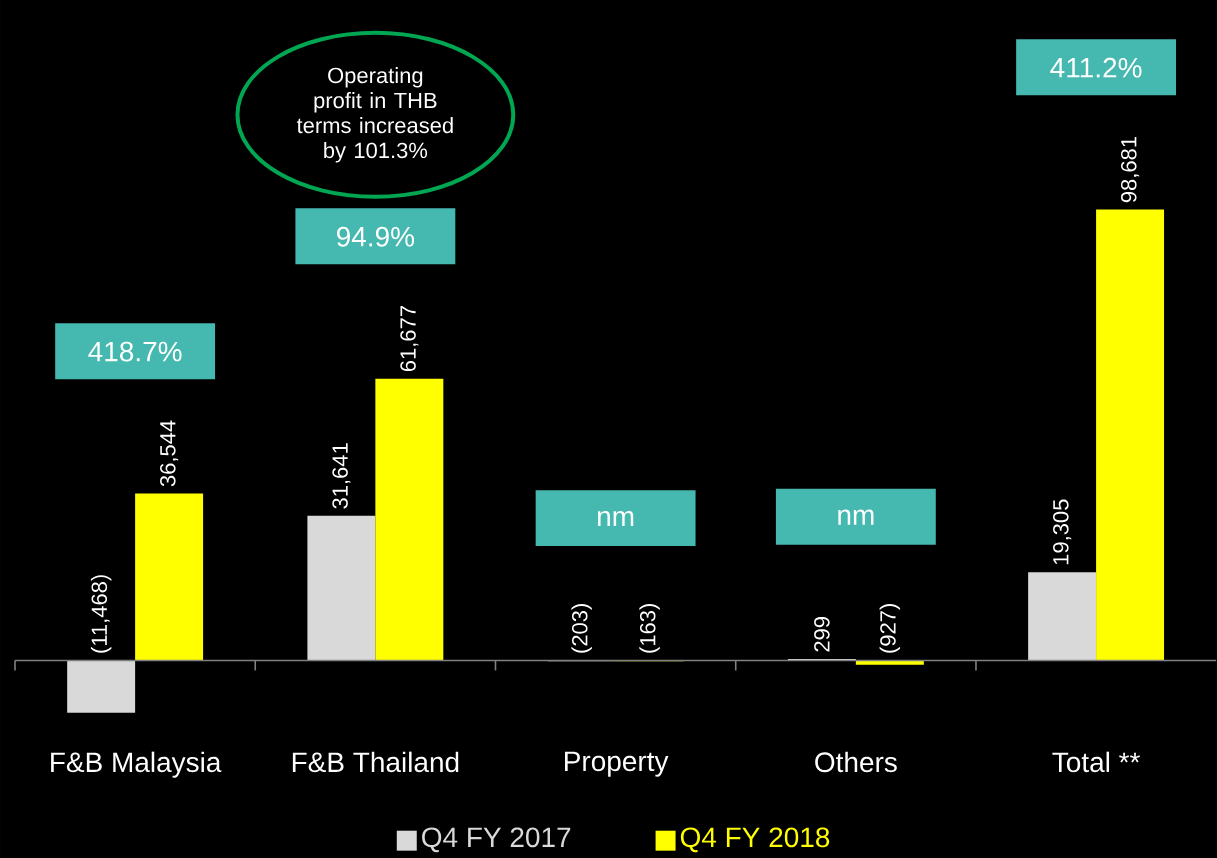  Describe the element at coordinates (135, 351) in the screenshot. I see `annotation: 418.7%` at that location.